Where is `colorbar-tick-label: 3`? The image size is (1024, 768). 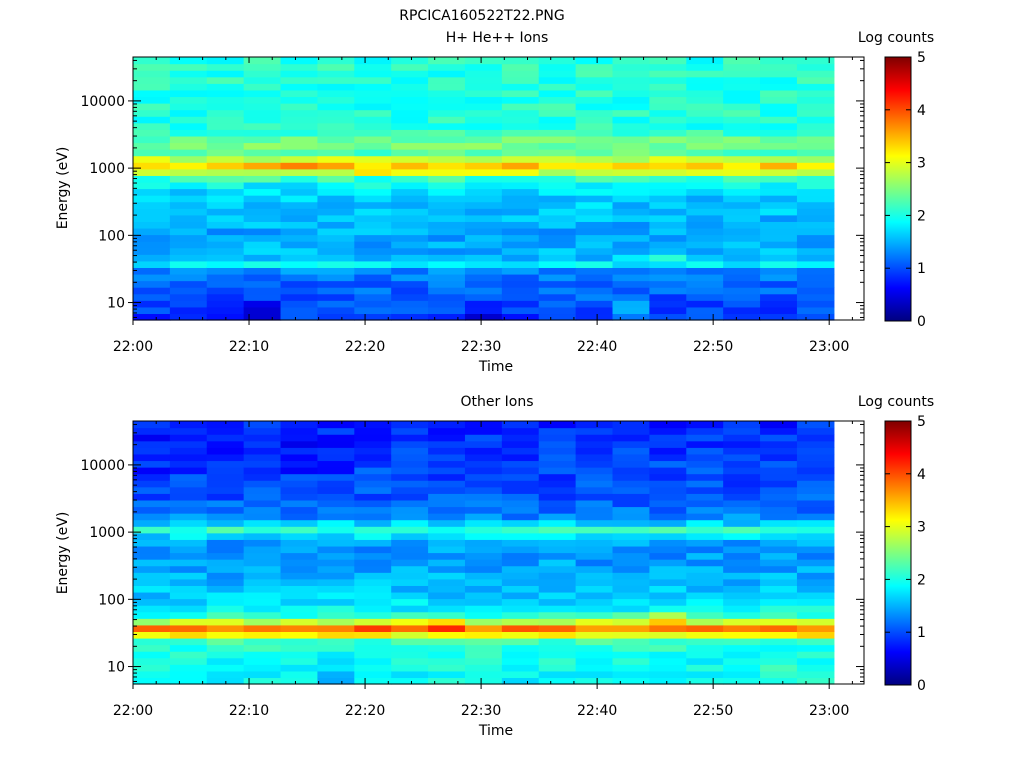 colorbar-tick-label: 3 is located at coordinates (921, 164).